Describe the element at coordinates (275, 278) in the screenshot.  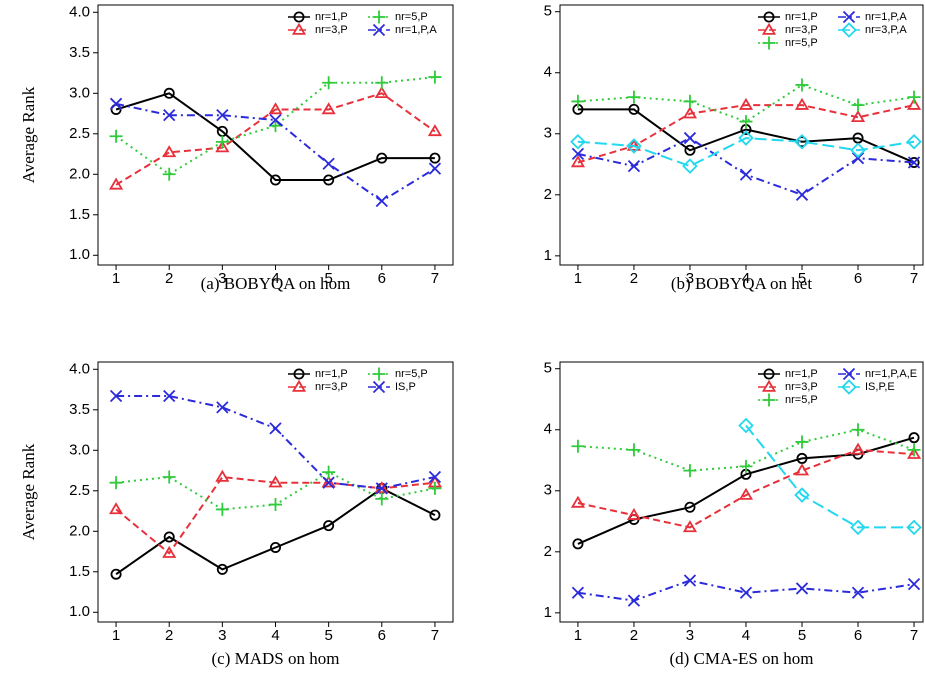
I see `x-tick-label: 4` at that location.